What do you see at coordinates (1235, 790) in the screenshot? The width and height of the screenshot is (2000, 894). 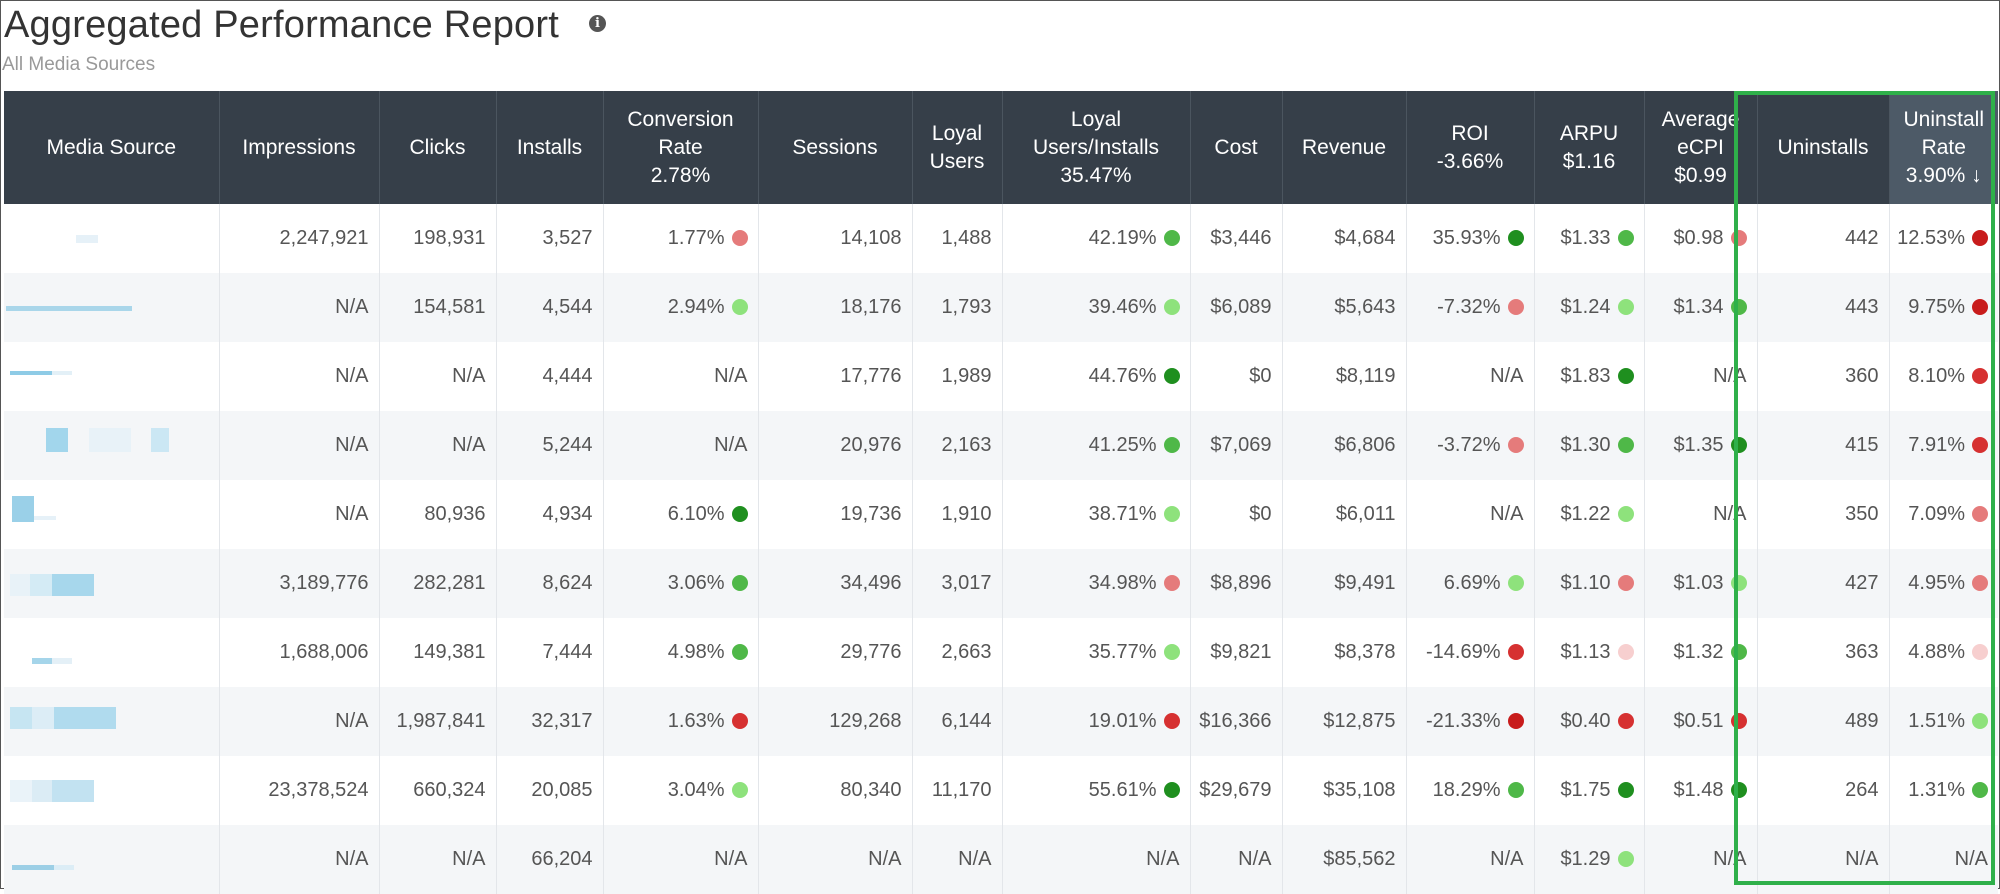 I see `cell-value: $29,679` at bounding box center [1235, 790].